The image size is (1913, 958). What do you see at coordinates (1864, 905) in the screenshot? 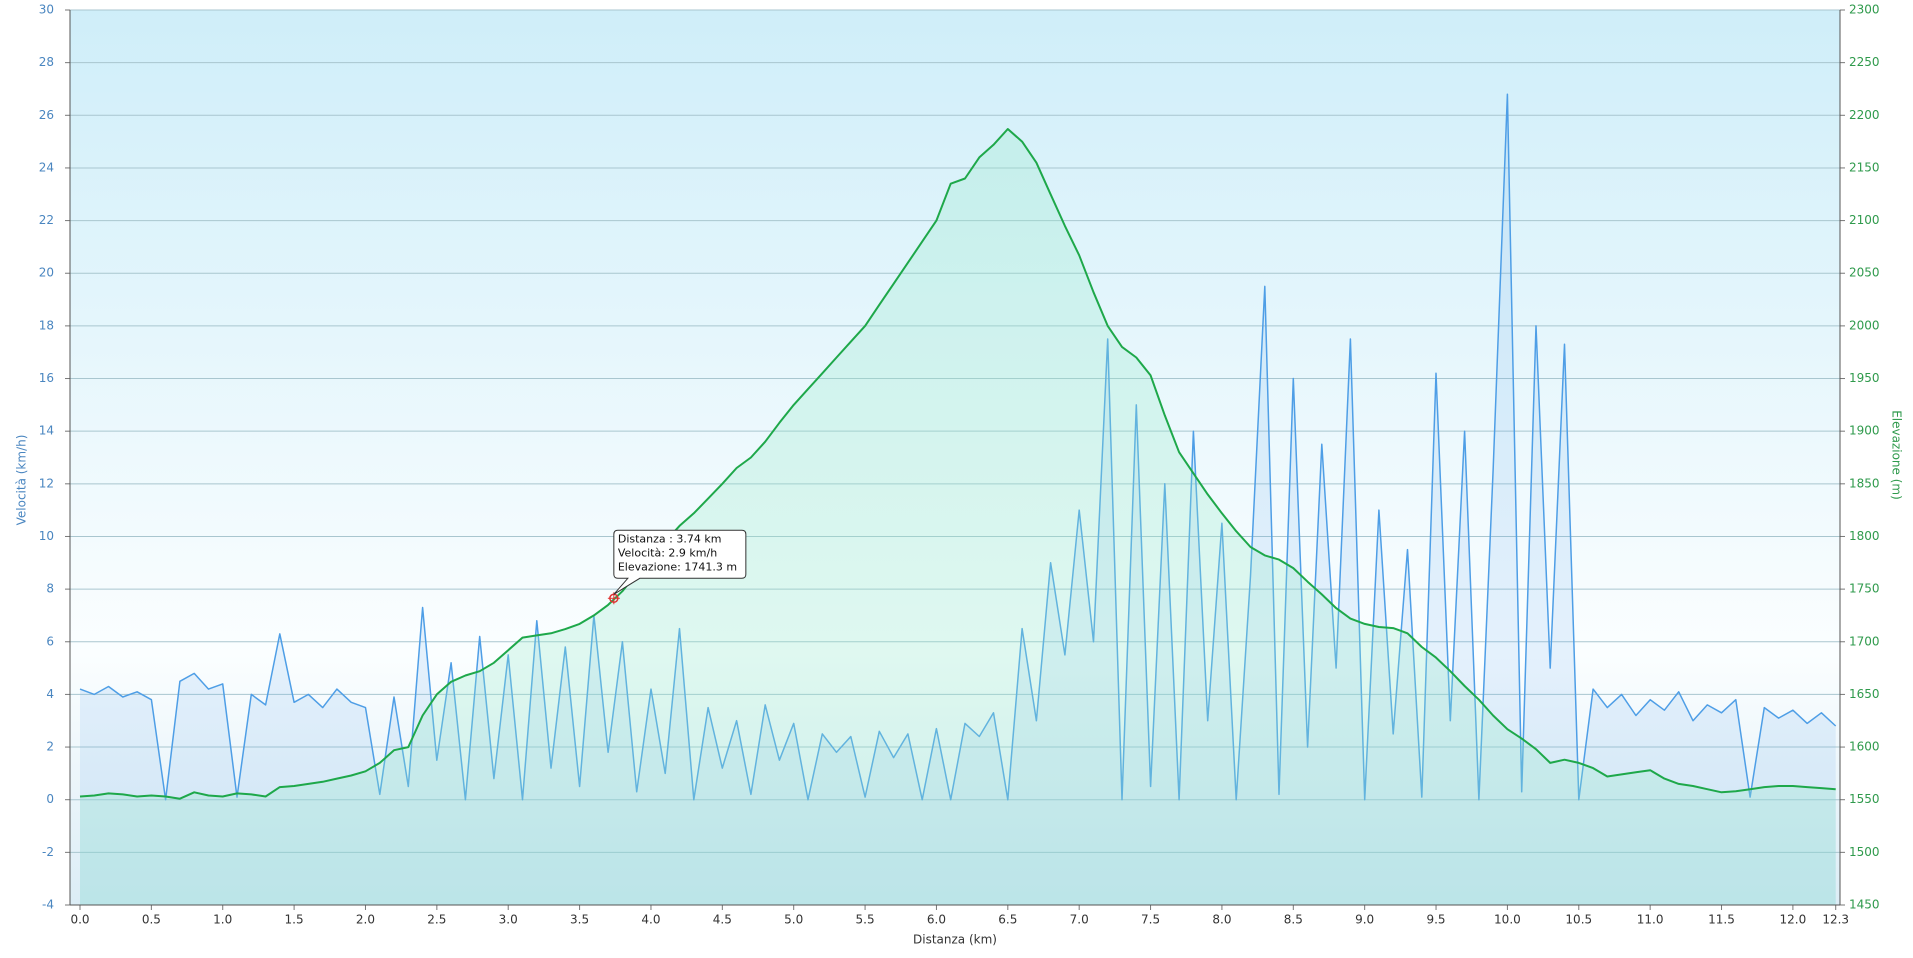
I see `y2-tick-label: 1450` at bounding box center [1864, 905].